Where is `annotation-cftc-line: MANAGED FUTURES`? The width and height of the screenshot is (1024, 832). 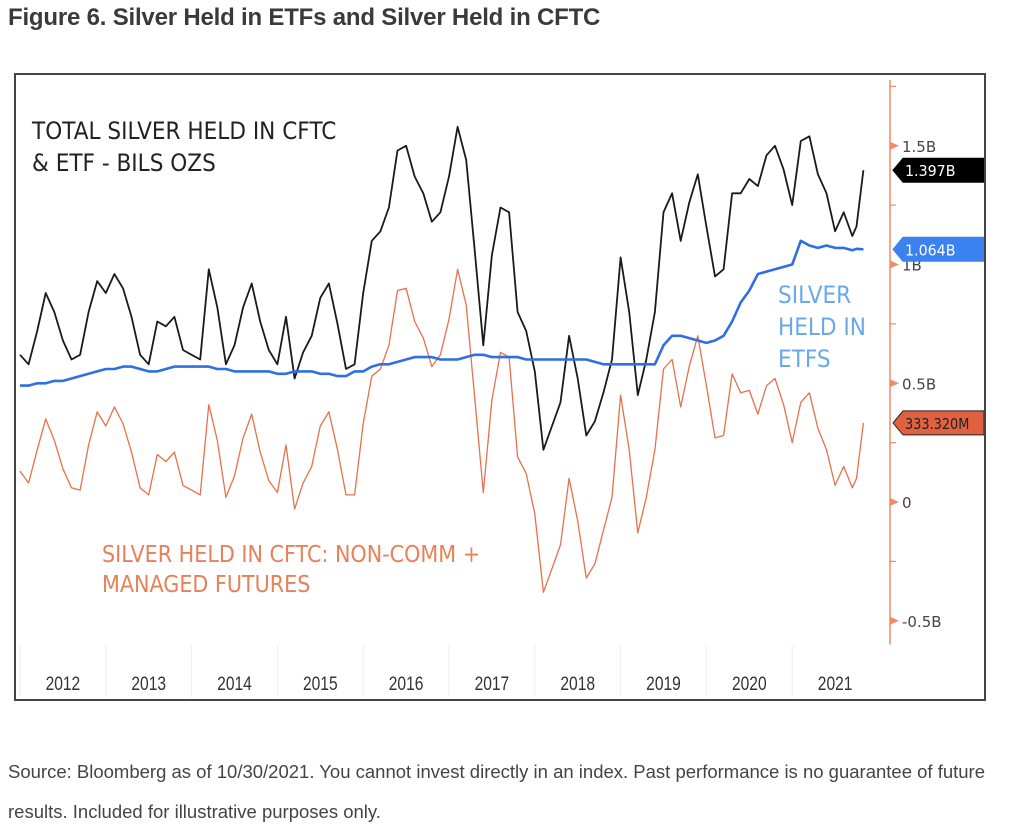
annotation-cftc-line: MANAGED FUTURES is located at coordinates (206, 585).